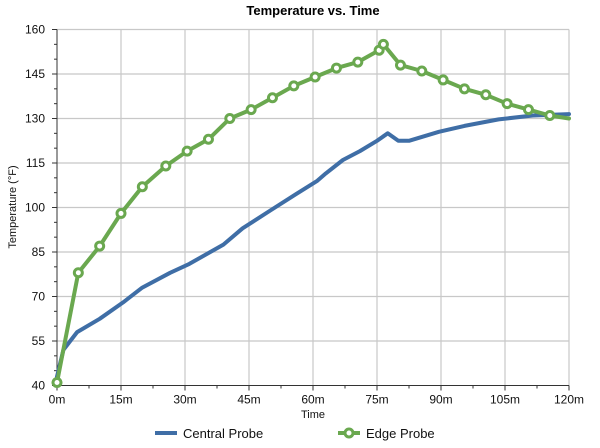  Describe the element at coordinates (440, 400) in the screenshot. I see `x-tick-label: 90m` at that location.